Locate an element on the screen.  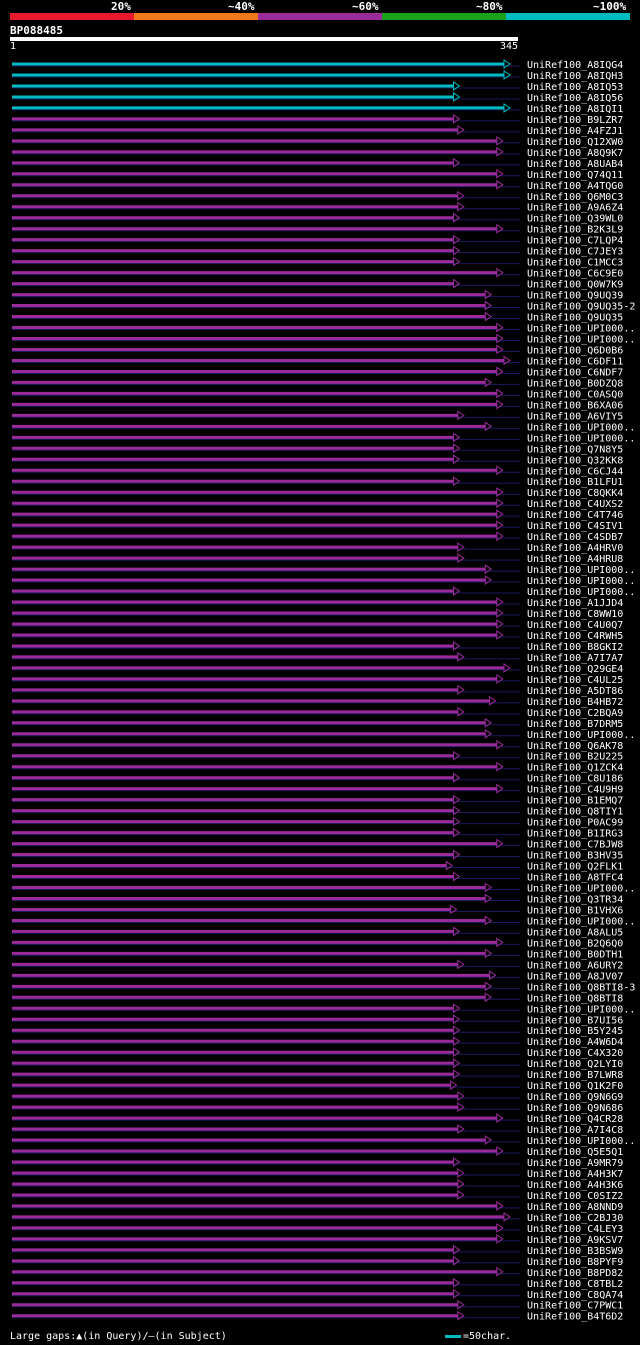
hit-label: UniRef100_A4TQG0 is located at coordinates (575, 186).